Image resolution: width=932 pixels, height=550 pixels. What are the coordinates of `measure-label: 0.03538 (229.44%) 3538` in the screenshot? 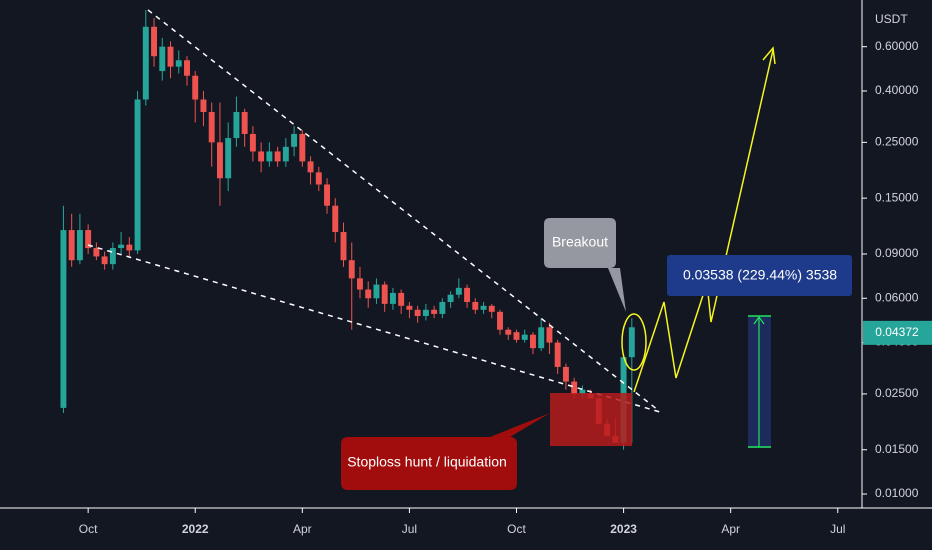 It's located at (760, 275).